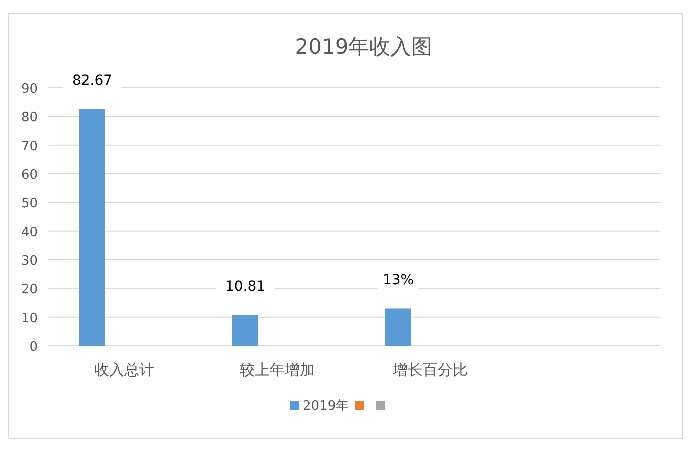 This screenshot has height=451, width=692. What do you see at coordinates (29, 318) in the screenshot?
I see `y-tick-label: 10` at bounding box center [29, 318].